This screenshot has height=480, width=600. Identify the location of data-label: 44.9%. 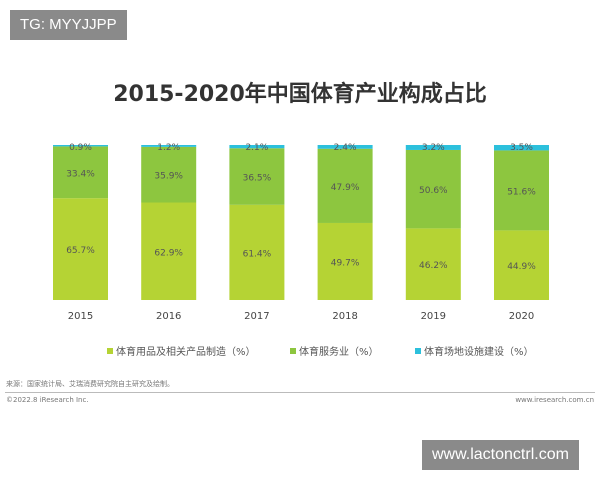
(521, 267).